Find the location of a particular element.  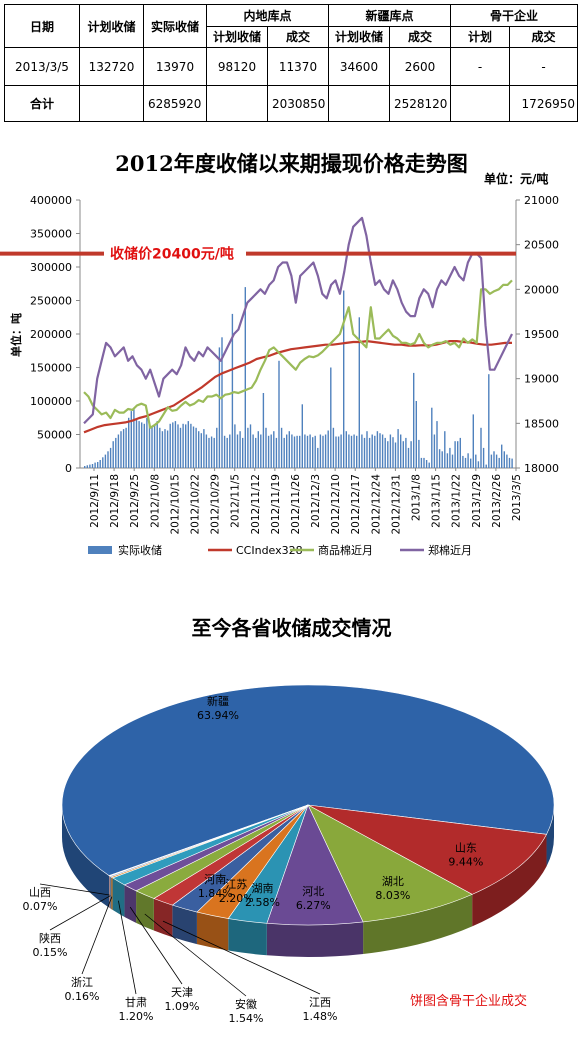

cell-total-actual: 6285920 is located at coordinates (175, 103).